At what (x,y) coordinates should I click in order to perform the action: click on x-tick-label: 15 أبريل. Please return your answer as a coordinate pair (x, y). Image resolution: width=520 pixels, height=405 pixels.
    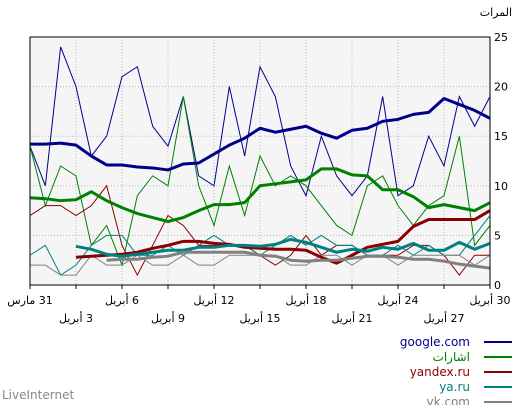
    Looking at the image, I should click on (259, 318).